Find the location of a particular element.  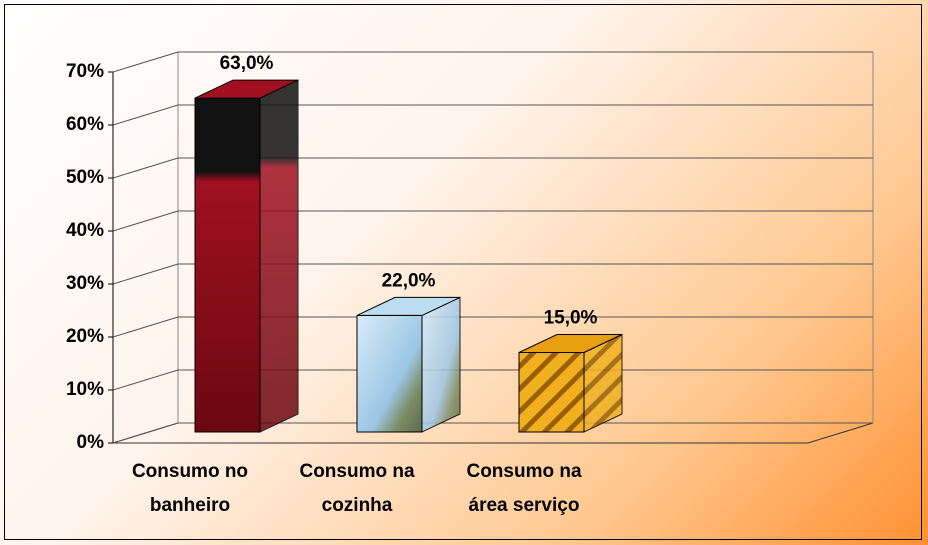

x-tick-label: Consumo na área serviço is located at coordinates (524, 488).